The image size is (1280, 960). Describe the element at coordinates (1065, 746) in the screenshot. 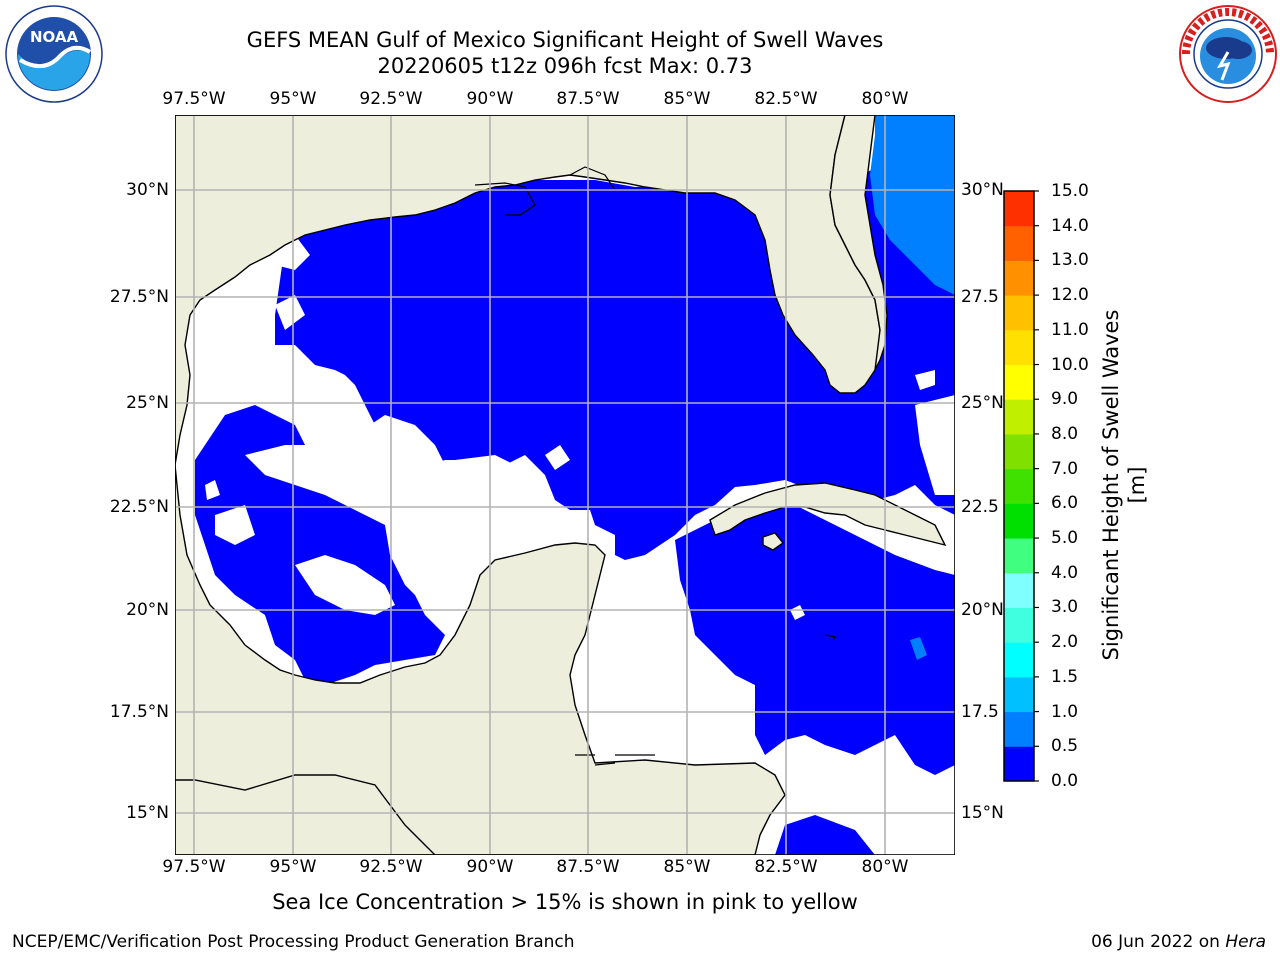

I see `colorbar-tick-label: 0.5` at that location.